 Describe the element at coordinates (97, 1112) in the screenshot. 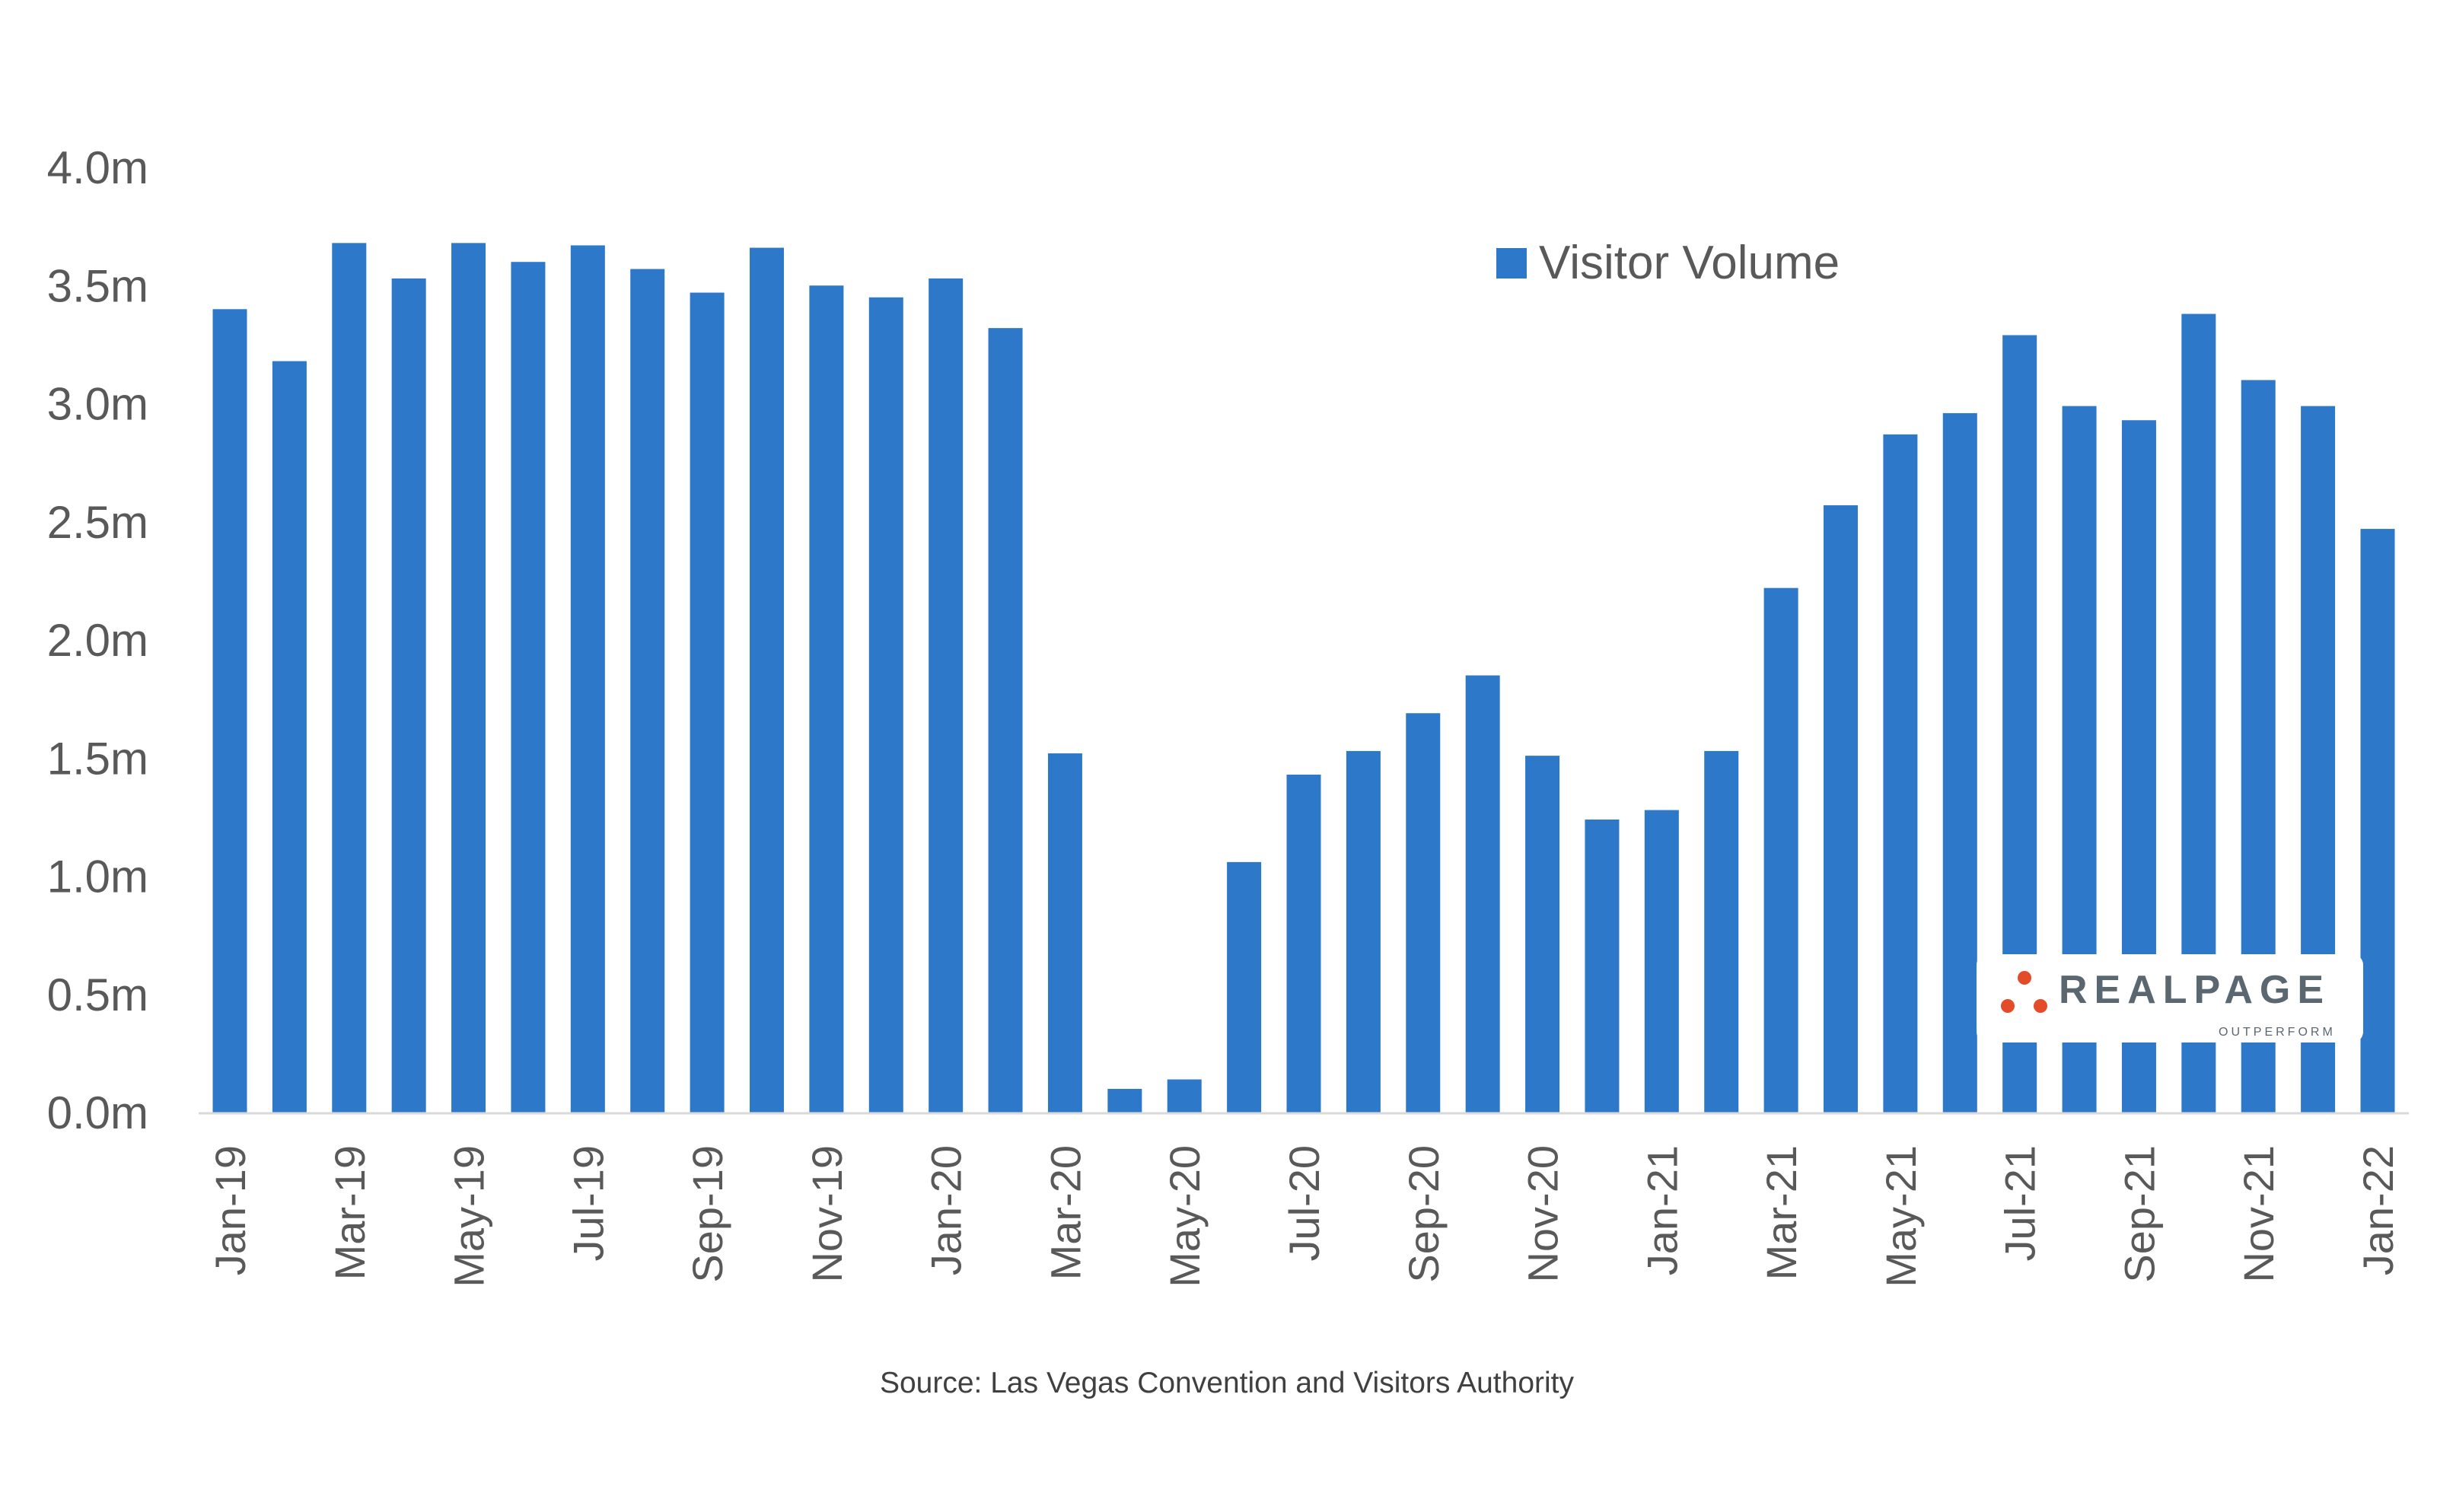

I see `y-tick-label: 0.0m` at that location.